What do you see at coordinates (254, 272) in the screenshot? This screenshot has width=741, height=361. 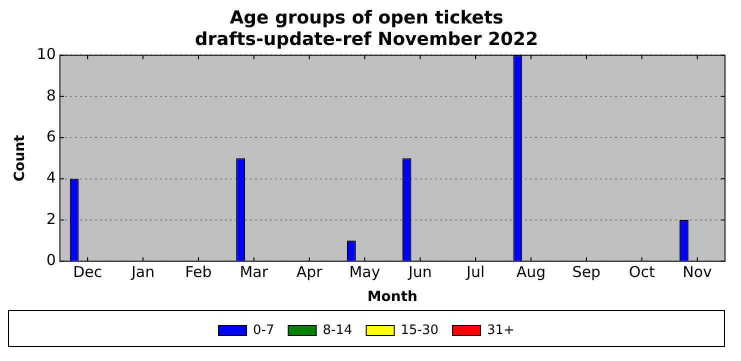 I see `x-tick-label: Mar` at bounding box center [254, 272].